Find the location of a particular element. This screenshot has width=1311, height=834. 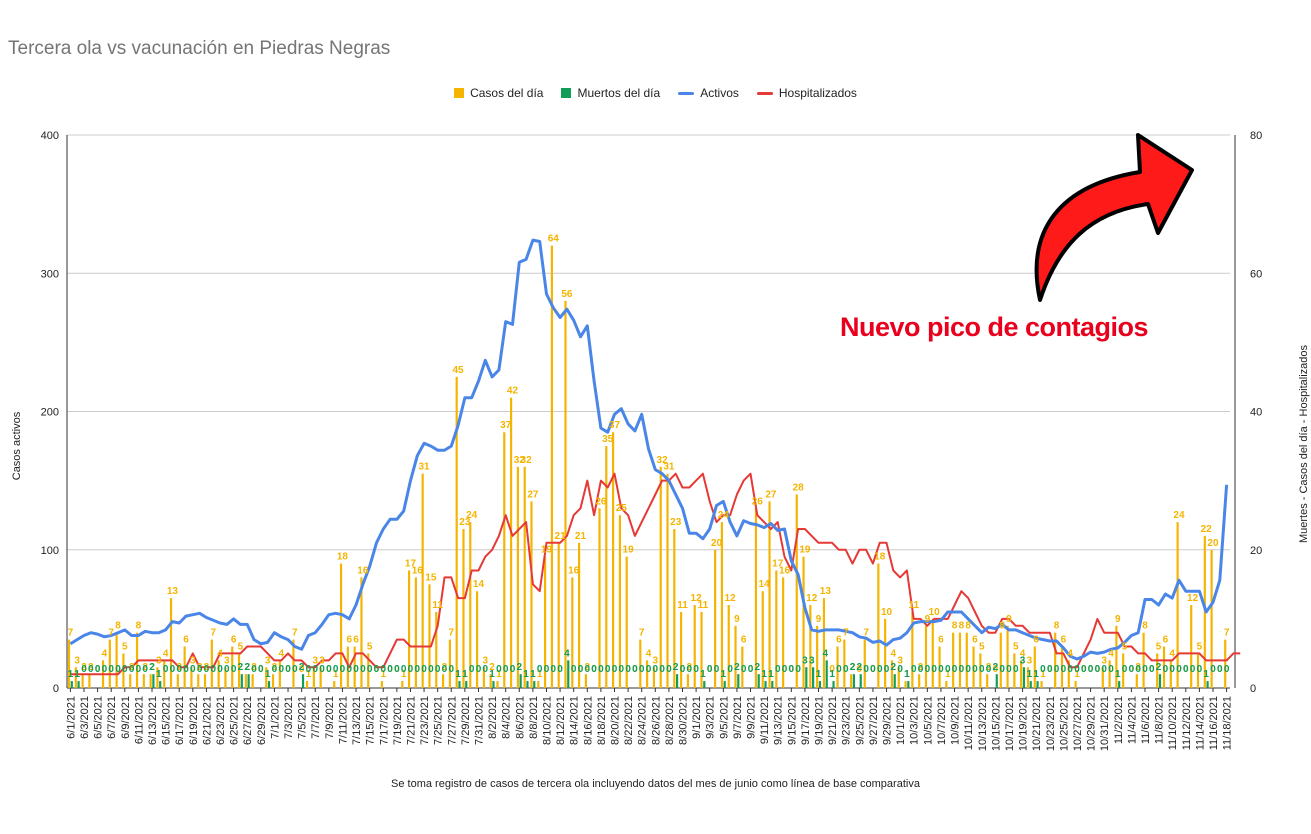

x-tick-label: 7/15/2021 is located at coordinates (371, 720).